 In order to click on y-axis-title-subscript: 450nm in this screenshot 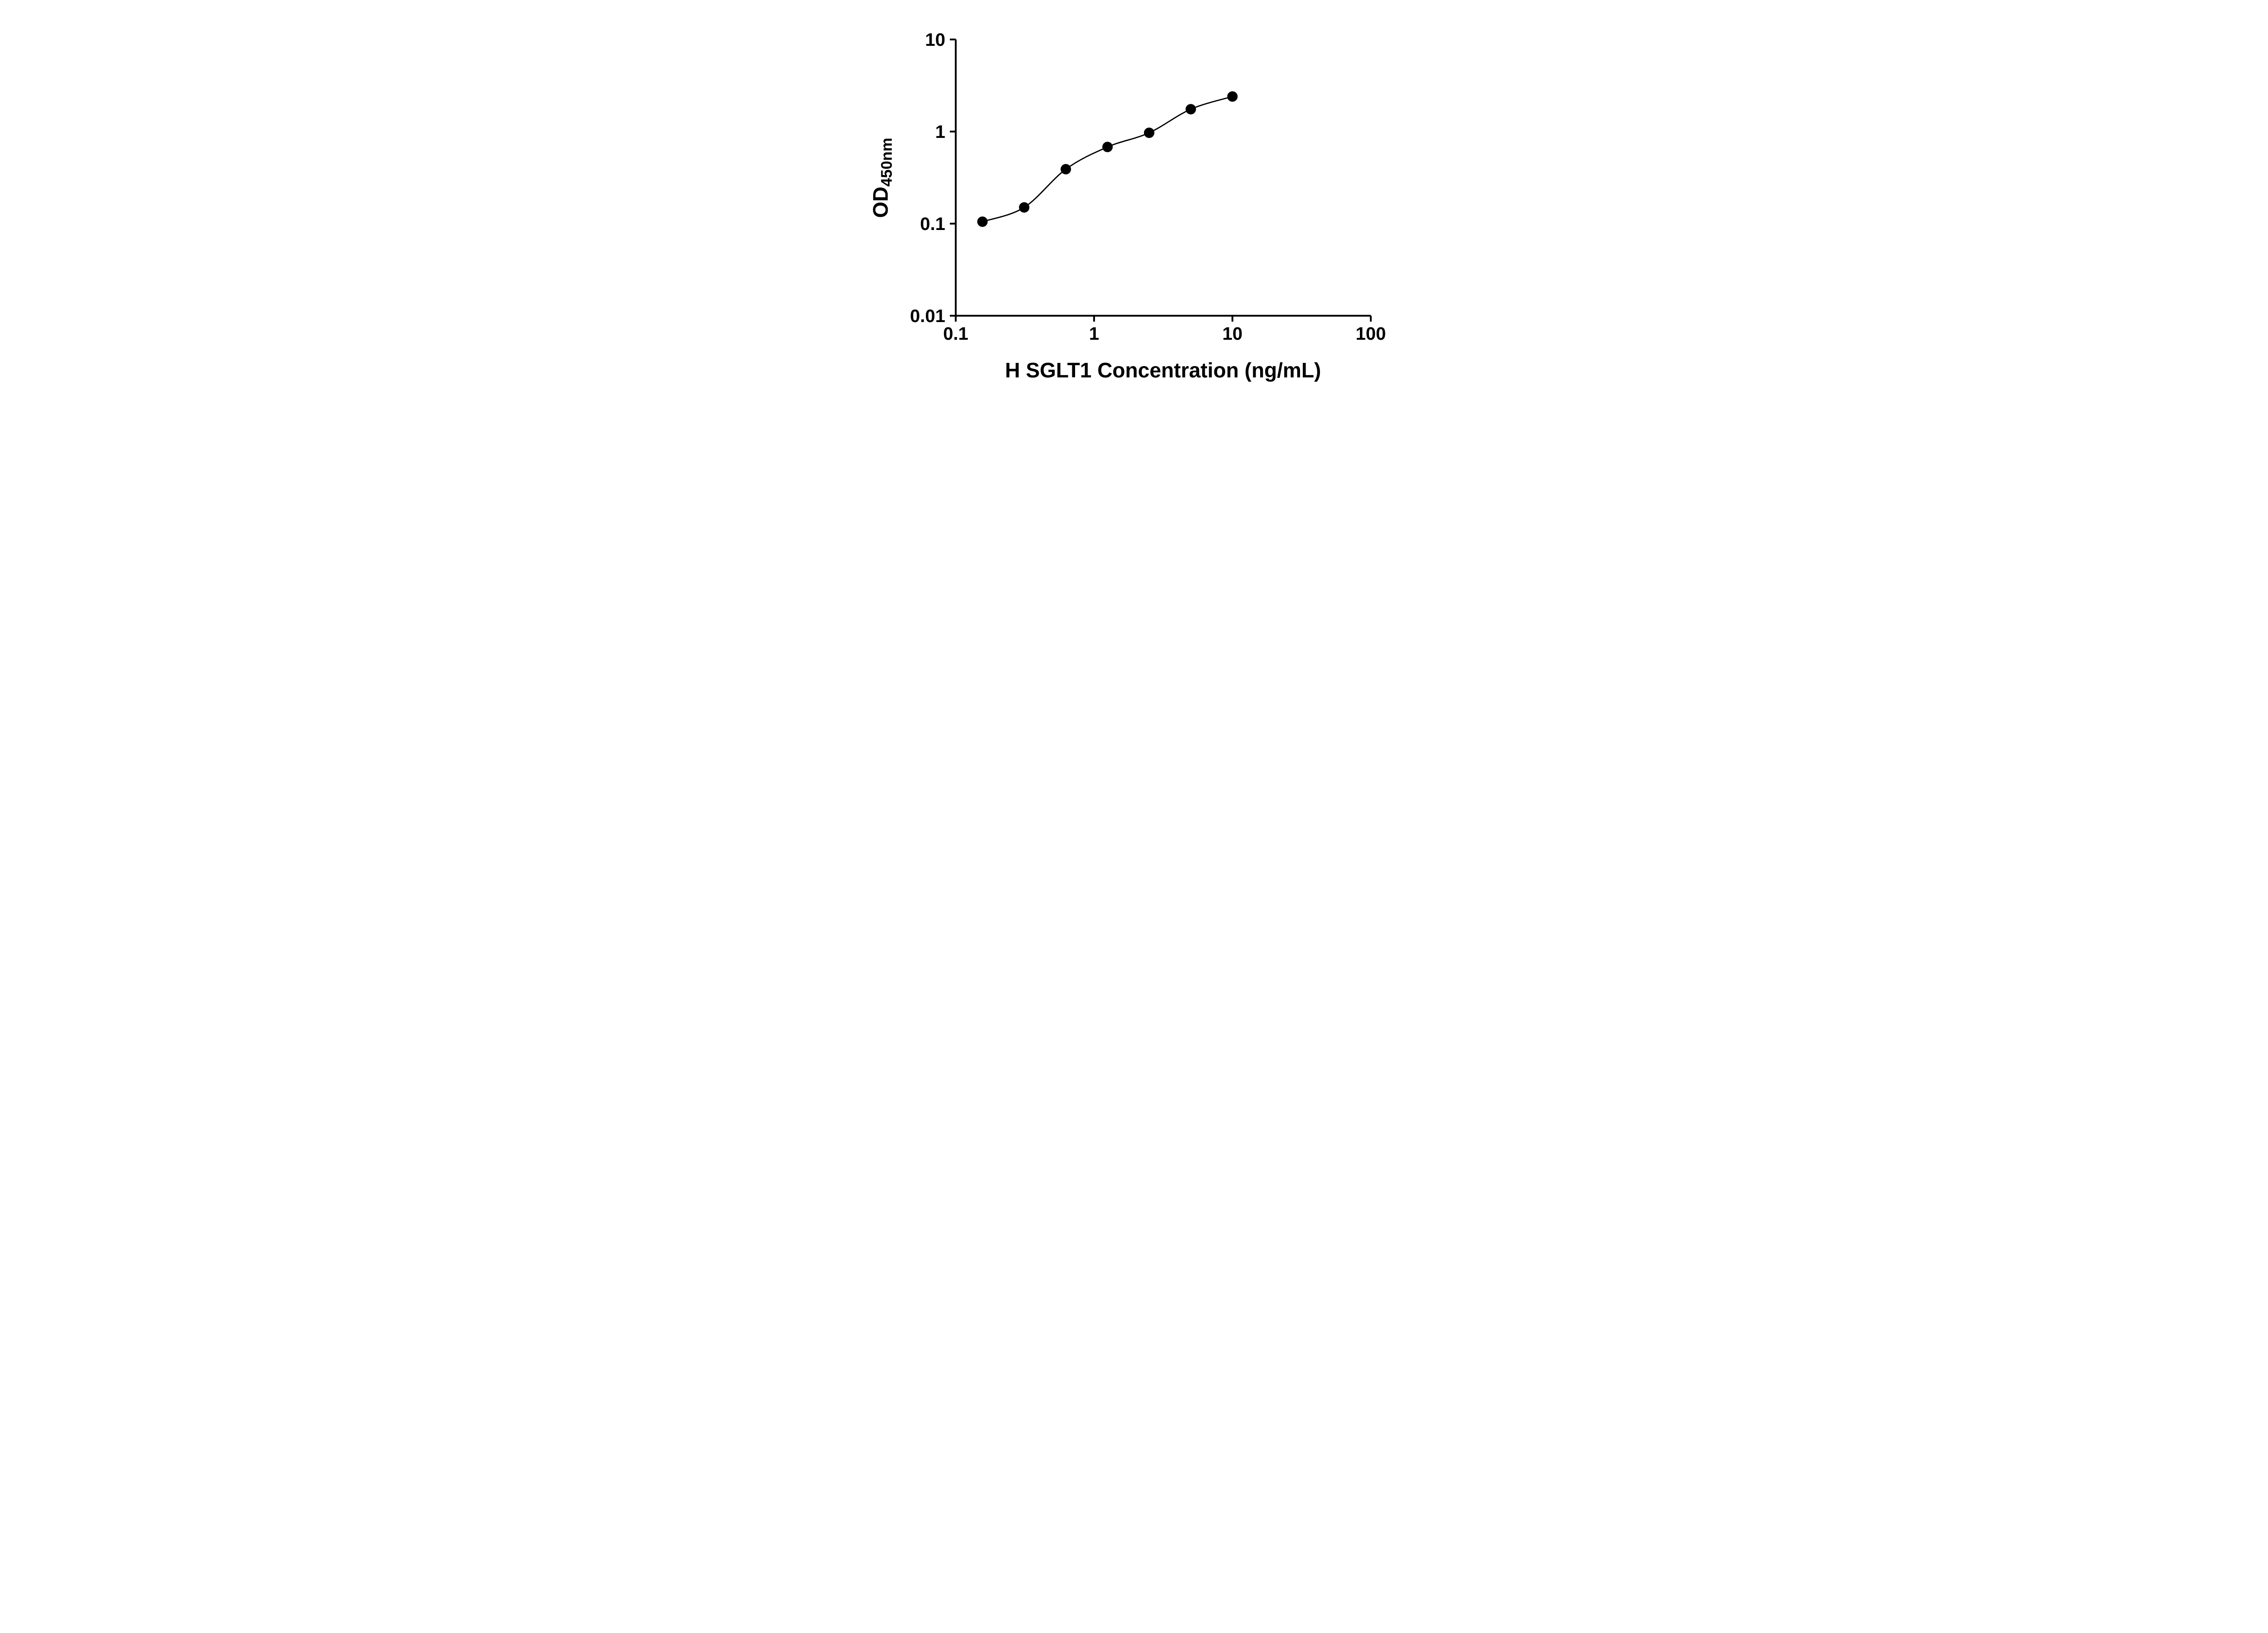, I will do `click(887, 162)`.